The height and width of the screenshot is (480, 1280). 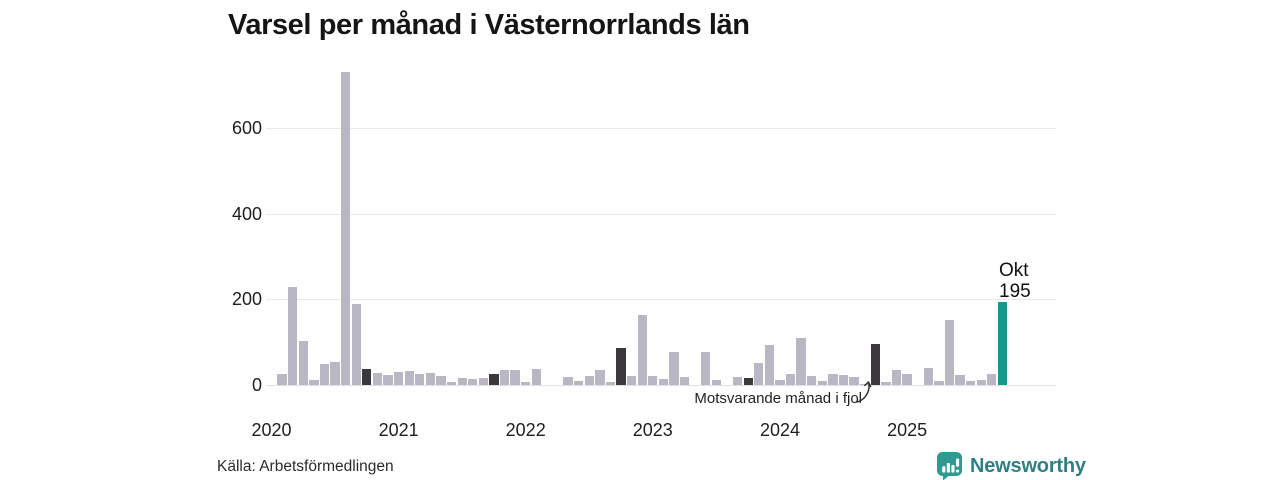 I want to click on highlight-value-label: Okt 195, so click(x=1015, y=281).